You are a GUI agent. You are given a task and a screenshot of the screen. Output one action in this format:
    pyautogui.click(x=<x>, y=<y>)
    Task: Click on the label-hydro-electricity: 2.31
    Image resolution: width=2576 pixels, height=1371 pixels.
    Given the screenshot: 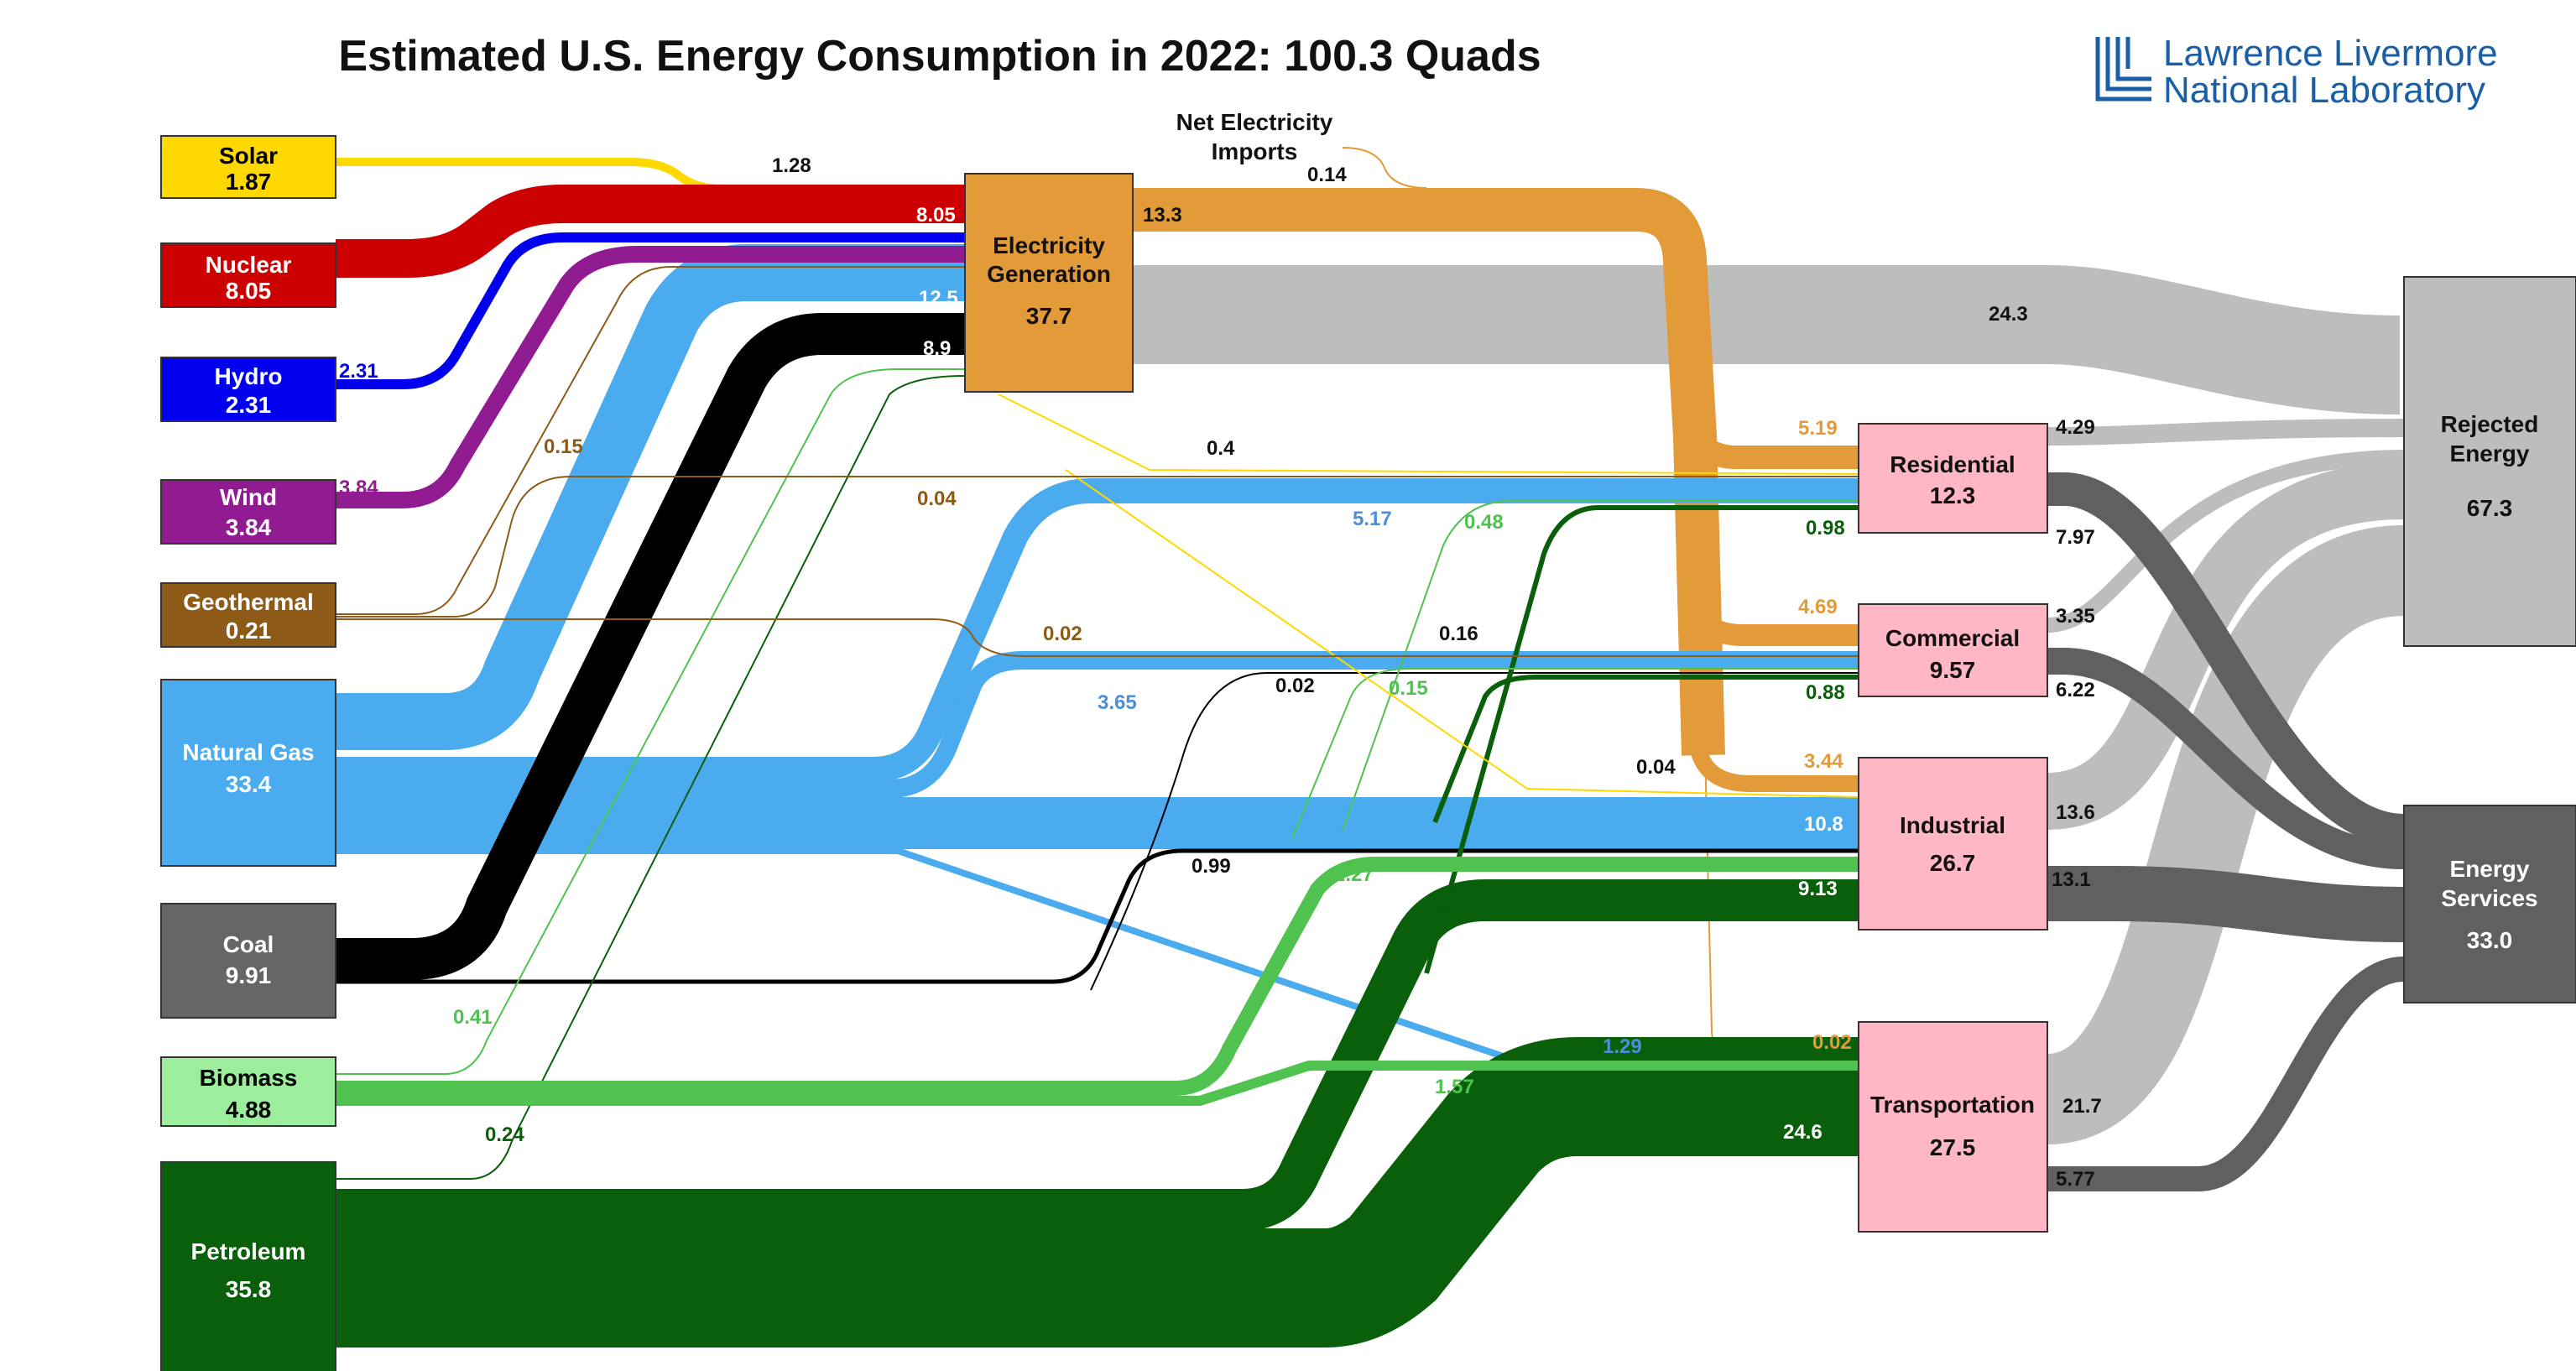 What is the action you would take?
    pyautogui.click(x=358, y=371)
    